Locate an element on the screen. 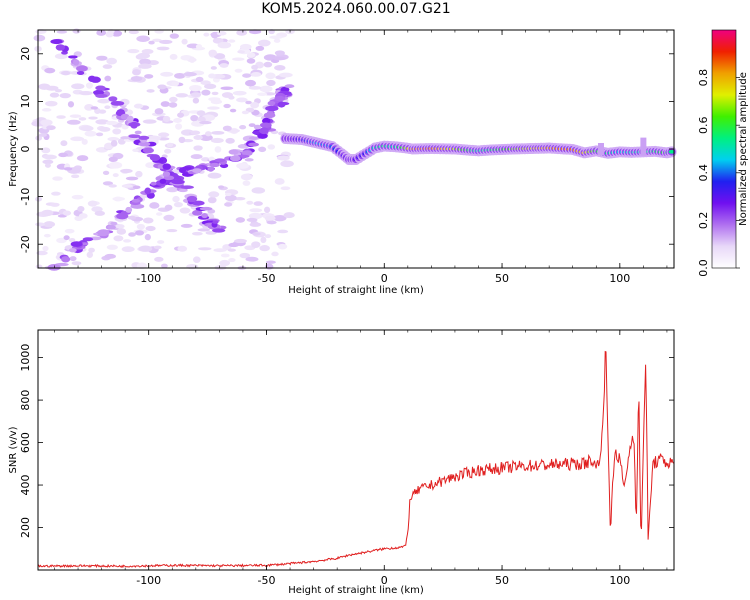 The width and height of the screenshot is (750, 600). snr-y-axis-label: SNR (v/v) is located at coordinates (13, 449).